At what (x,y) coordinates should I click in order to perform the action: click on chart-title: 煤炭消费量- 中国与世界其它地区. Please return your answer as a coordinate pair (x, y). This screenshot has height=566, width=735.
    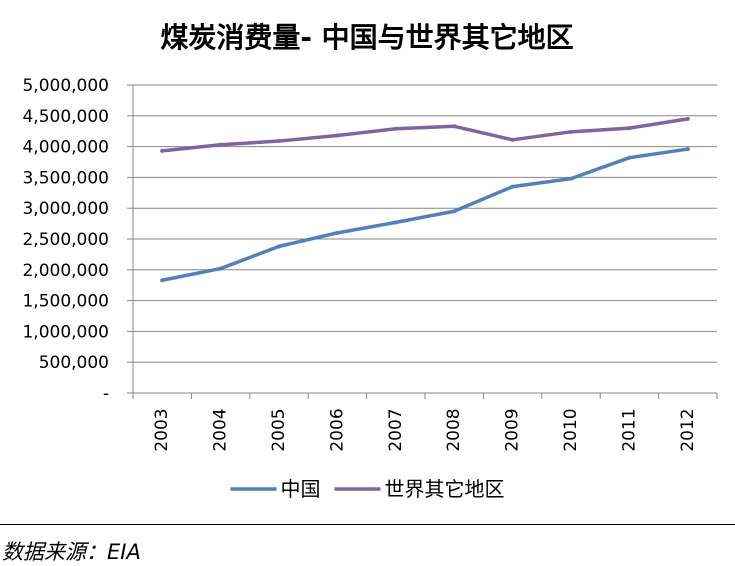
    Looking at the image, I should click on (366, 37).